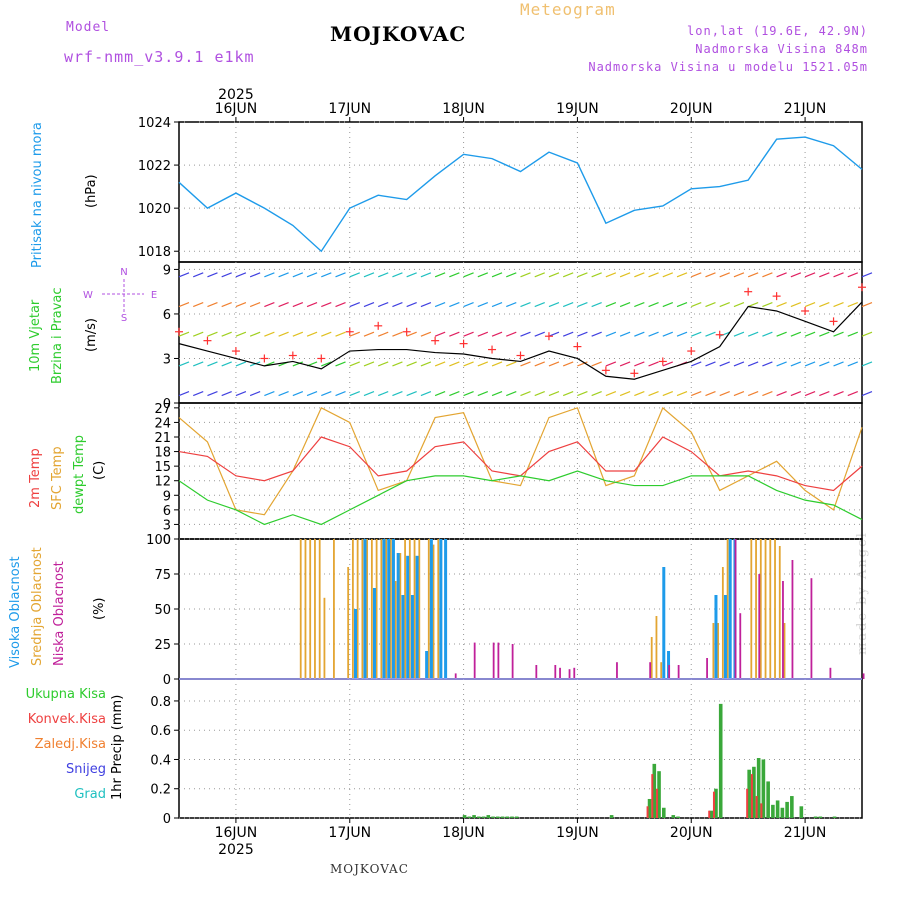 This screenshot has width=900, height=900. What do you see at coordinates (154, 252) in the screenshot?
I see `ytick-label-pressure: 1018` at bounding box center [154, 252].